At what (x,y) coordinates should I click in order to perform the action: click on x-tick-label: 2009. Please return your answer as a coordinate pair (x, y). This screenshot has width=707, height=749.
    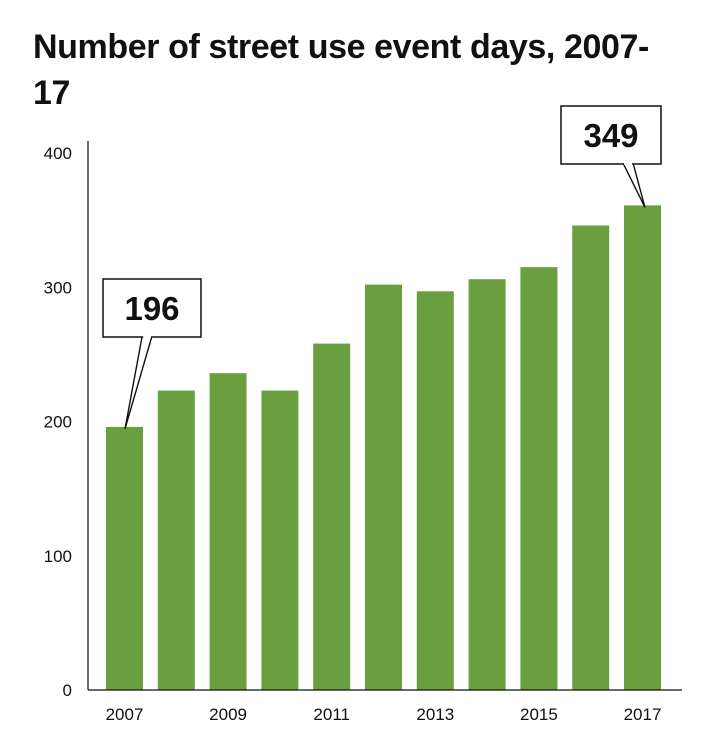
    Looking at the image, I should click on (228, 714).